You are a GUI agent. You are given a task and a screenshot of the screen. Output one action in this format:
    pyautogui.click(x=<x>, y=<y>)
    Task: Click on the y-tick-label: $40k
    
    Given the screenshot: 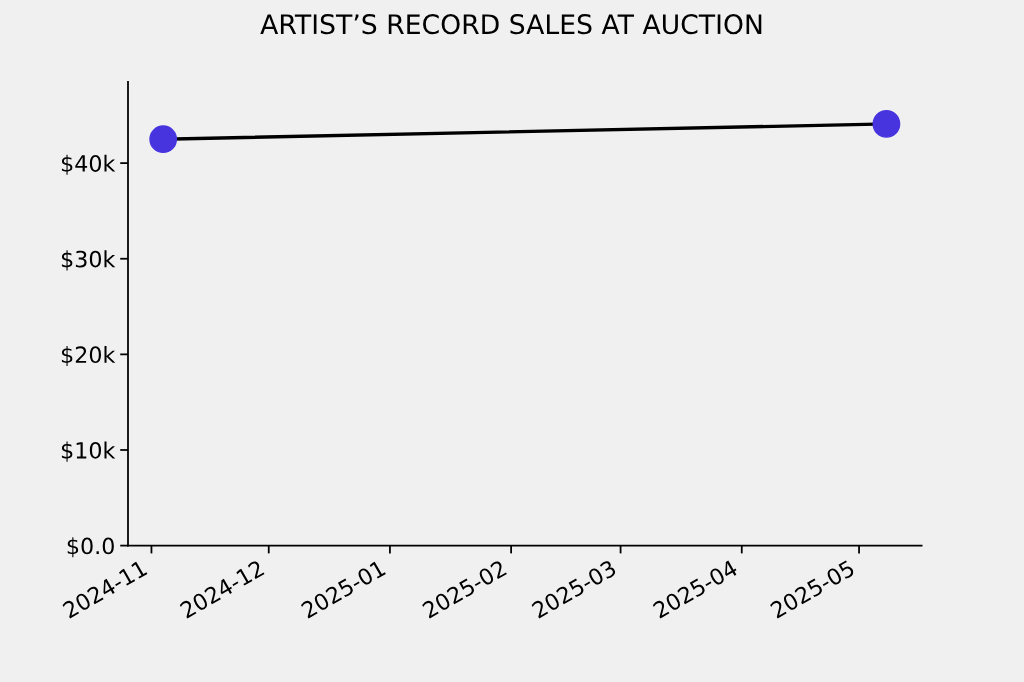 What is the action you would take?
    pyautogui.click(x=88, y=164)
    